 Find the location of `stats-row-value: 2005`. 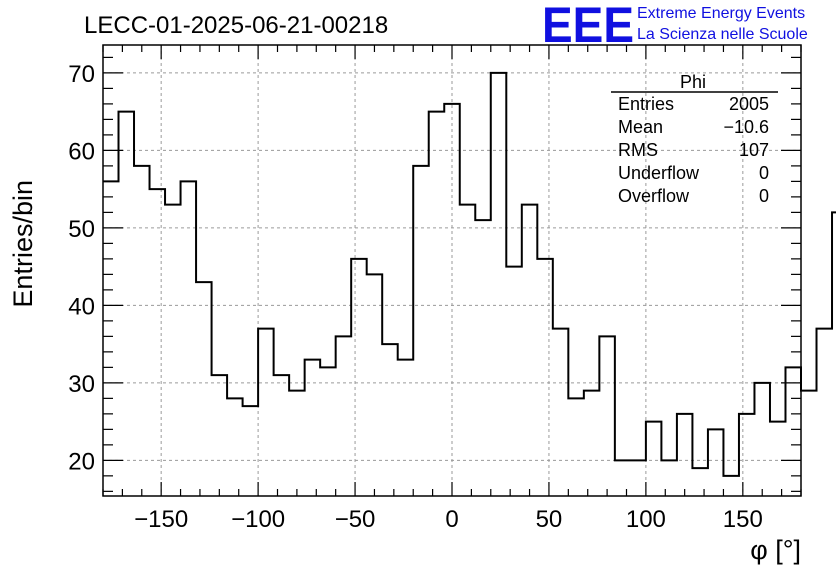

stats-row-value: 2005 is located at coordinates (749, 104).